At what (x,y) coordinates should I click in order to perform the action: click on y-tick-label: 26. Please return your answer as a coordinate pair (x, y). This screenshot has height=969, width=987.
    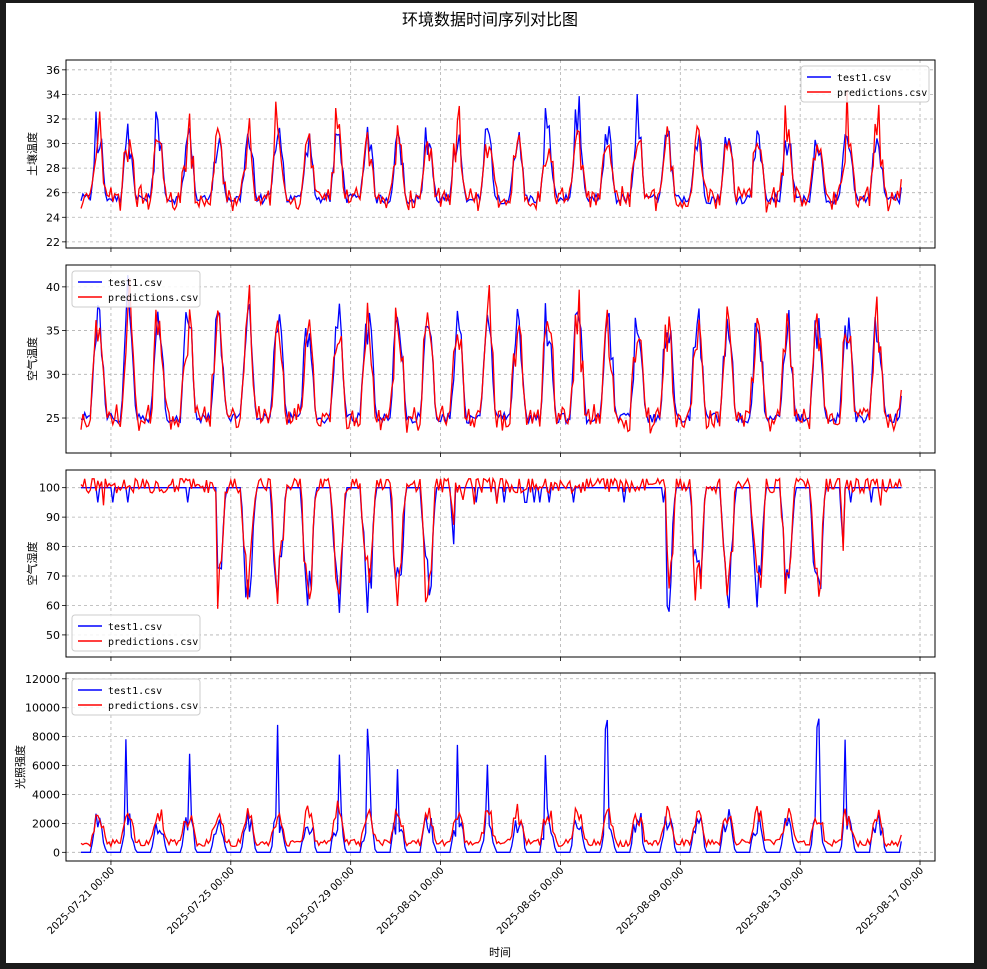
    Looking at the image, I should click on (53, 193).